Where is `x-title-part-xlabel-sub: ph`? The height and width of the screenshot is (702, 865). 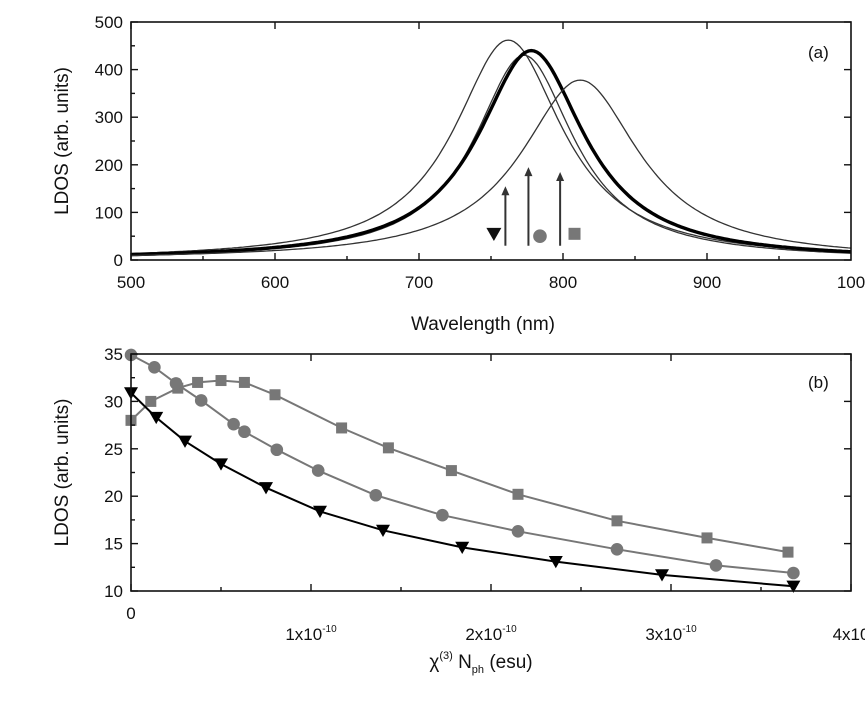 x-title-part-xlabel-sub: ph is located at coordinates (478, 670).